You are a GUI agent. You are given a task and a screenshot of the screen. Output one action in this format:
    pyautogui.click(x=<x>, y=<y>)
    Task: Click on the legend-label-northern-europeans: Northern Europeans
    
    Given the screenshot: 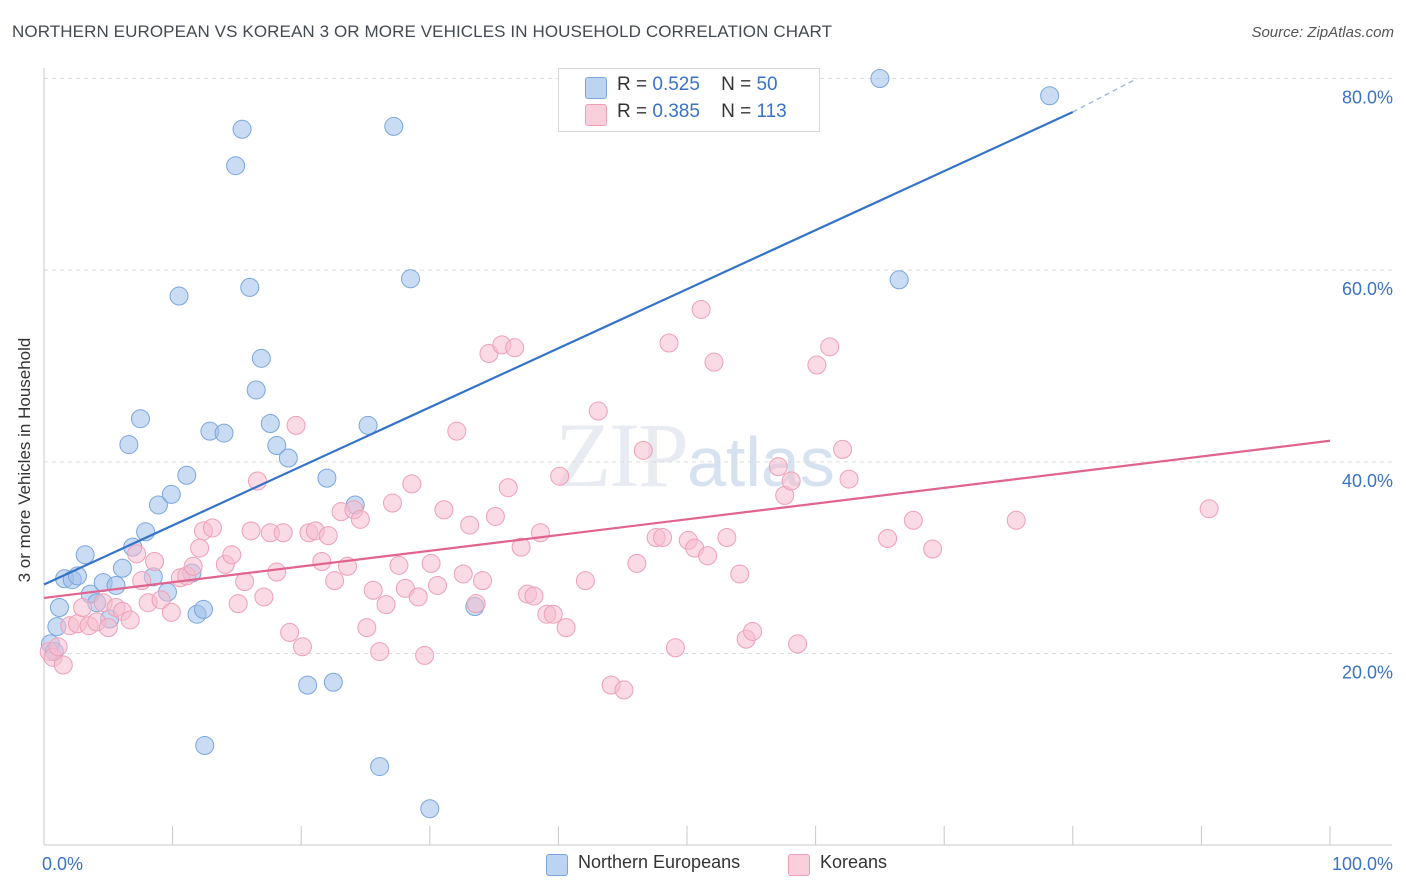 What is the action you would take?
    pyautogui.click(x=659, y=862)
    